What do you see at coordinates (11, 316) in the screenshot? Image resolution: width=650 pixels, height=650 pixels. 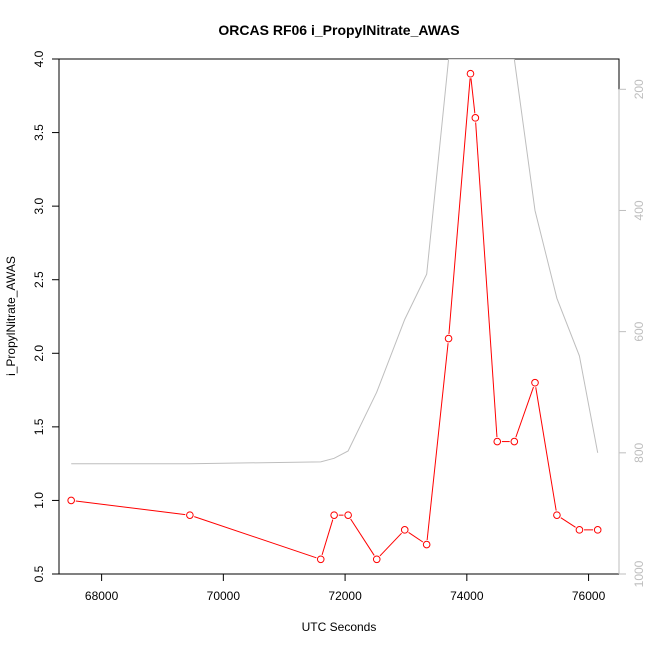 I see `y-axis-label: i_PropylNitrate_AWAS` at bounding box center [11, 316].